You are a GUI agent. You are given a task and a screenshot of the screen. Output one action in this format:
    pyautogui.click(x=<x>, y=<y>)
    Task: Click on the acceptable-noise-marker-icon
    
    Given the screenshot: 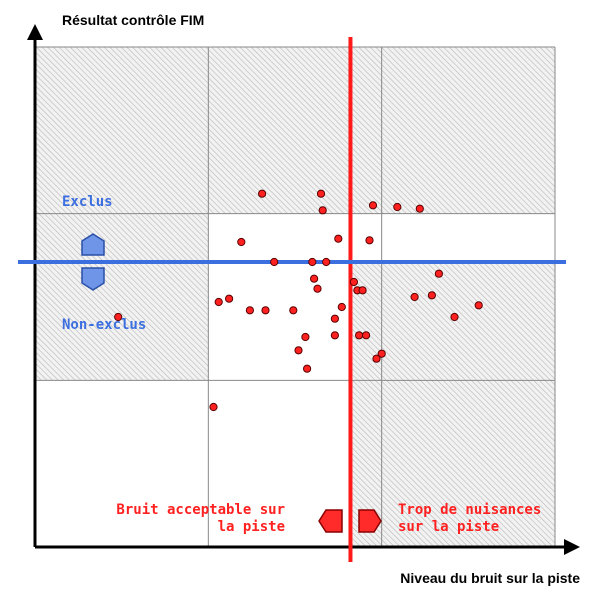 What is the action you would take?
    pyautogui.click(x=330, y=521)
    